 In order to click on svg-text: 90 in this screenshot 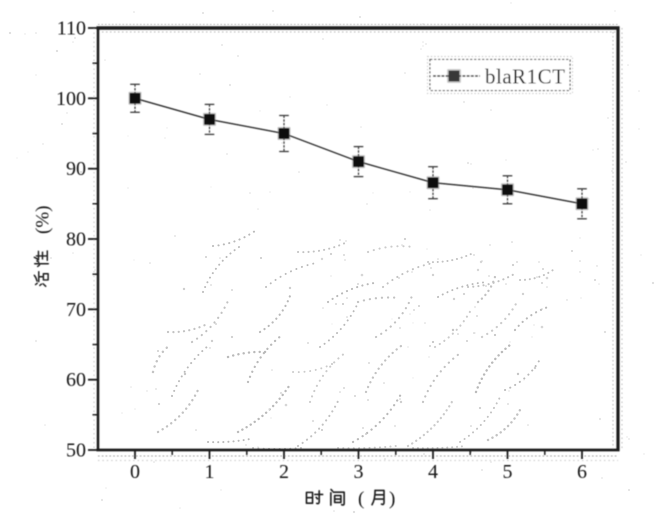, I will do `click(76, 169)`.